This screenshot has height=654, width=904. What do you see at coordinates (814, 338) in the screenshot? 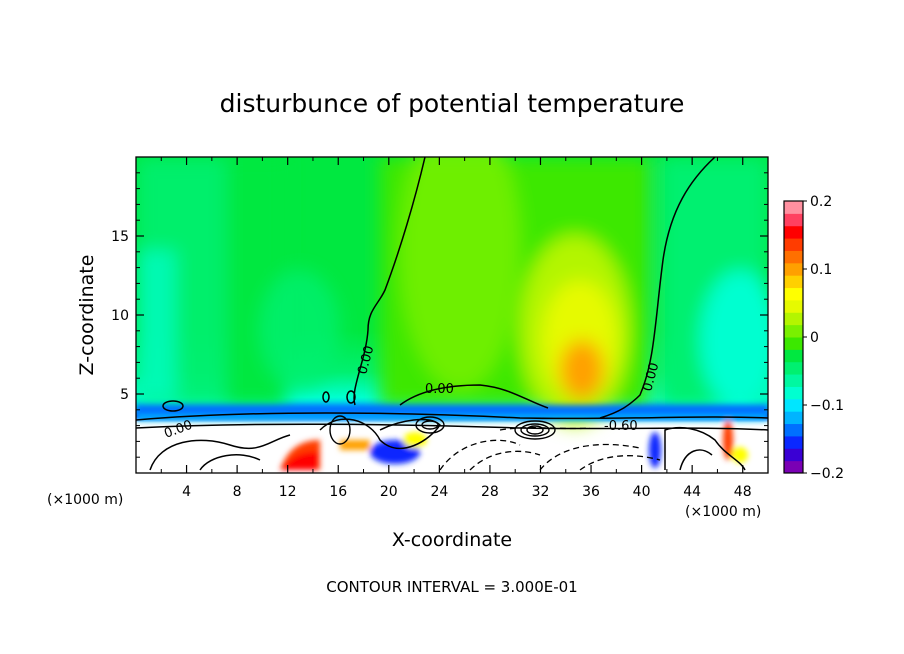
I see `colorbar-tick-label-2: 0` at bounding box center [814, 338].